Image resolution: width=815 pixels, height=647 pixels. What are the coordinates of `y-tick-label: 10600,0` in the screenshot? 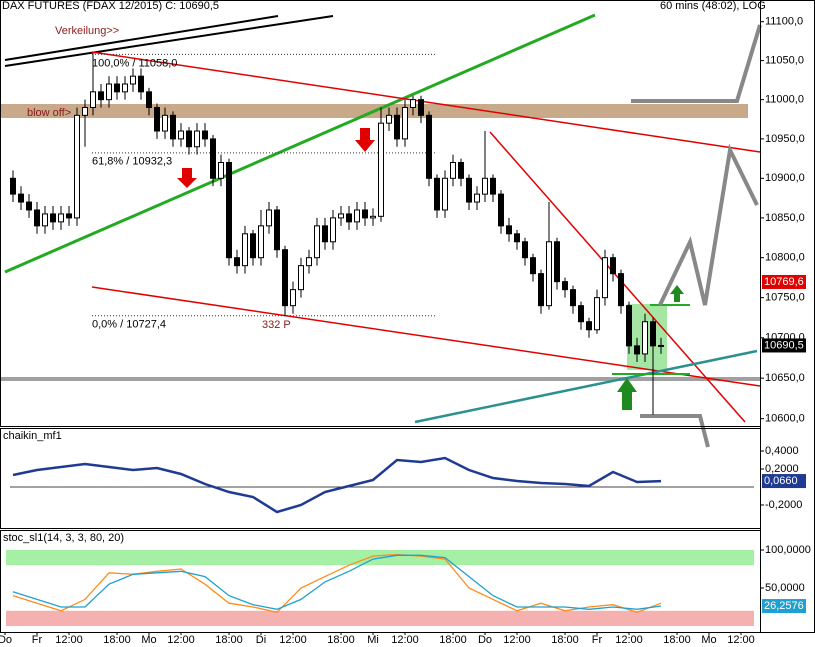 It's located at (785, 419).